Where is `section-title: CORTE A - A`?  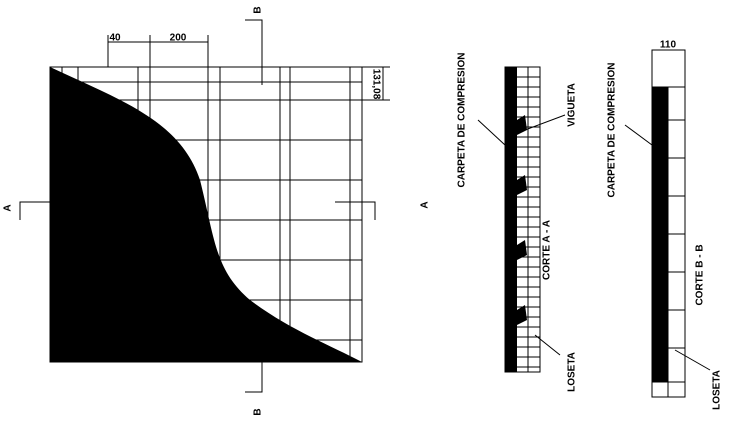
section-title: CORTE A - A is located at coordinates (547, 250).